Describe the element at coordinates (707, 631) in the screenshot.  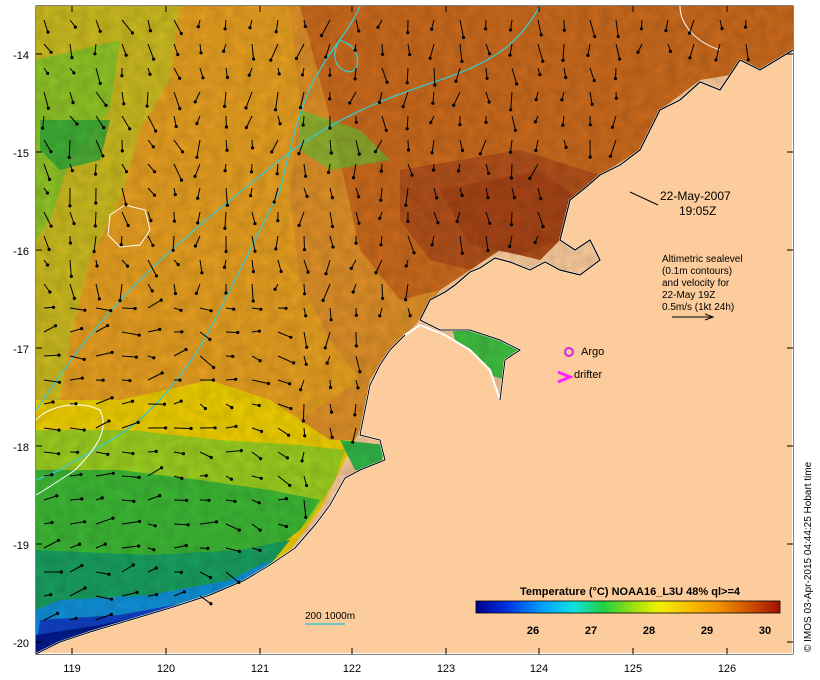
I see `colorbar-tick: 29` at that location.